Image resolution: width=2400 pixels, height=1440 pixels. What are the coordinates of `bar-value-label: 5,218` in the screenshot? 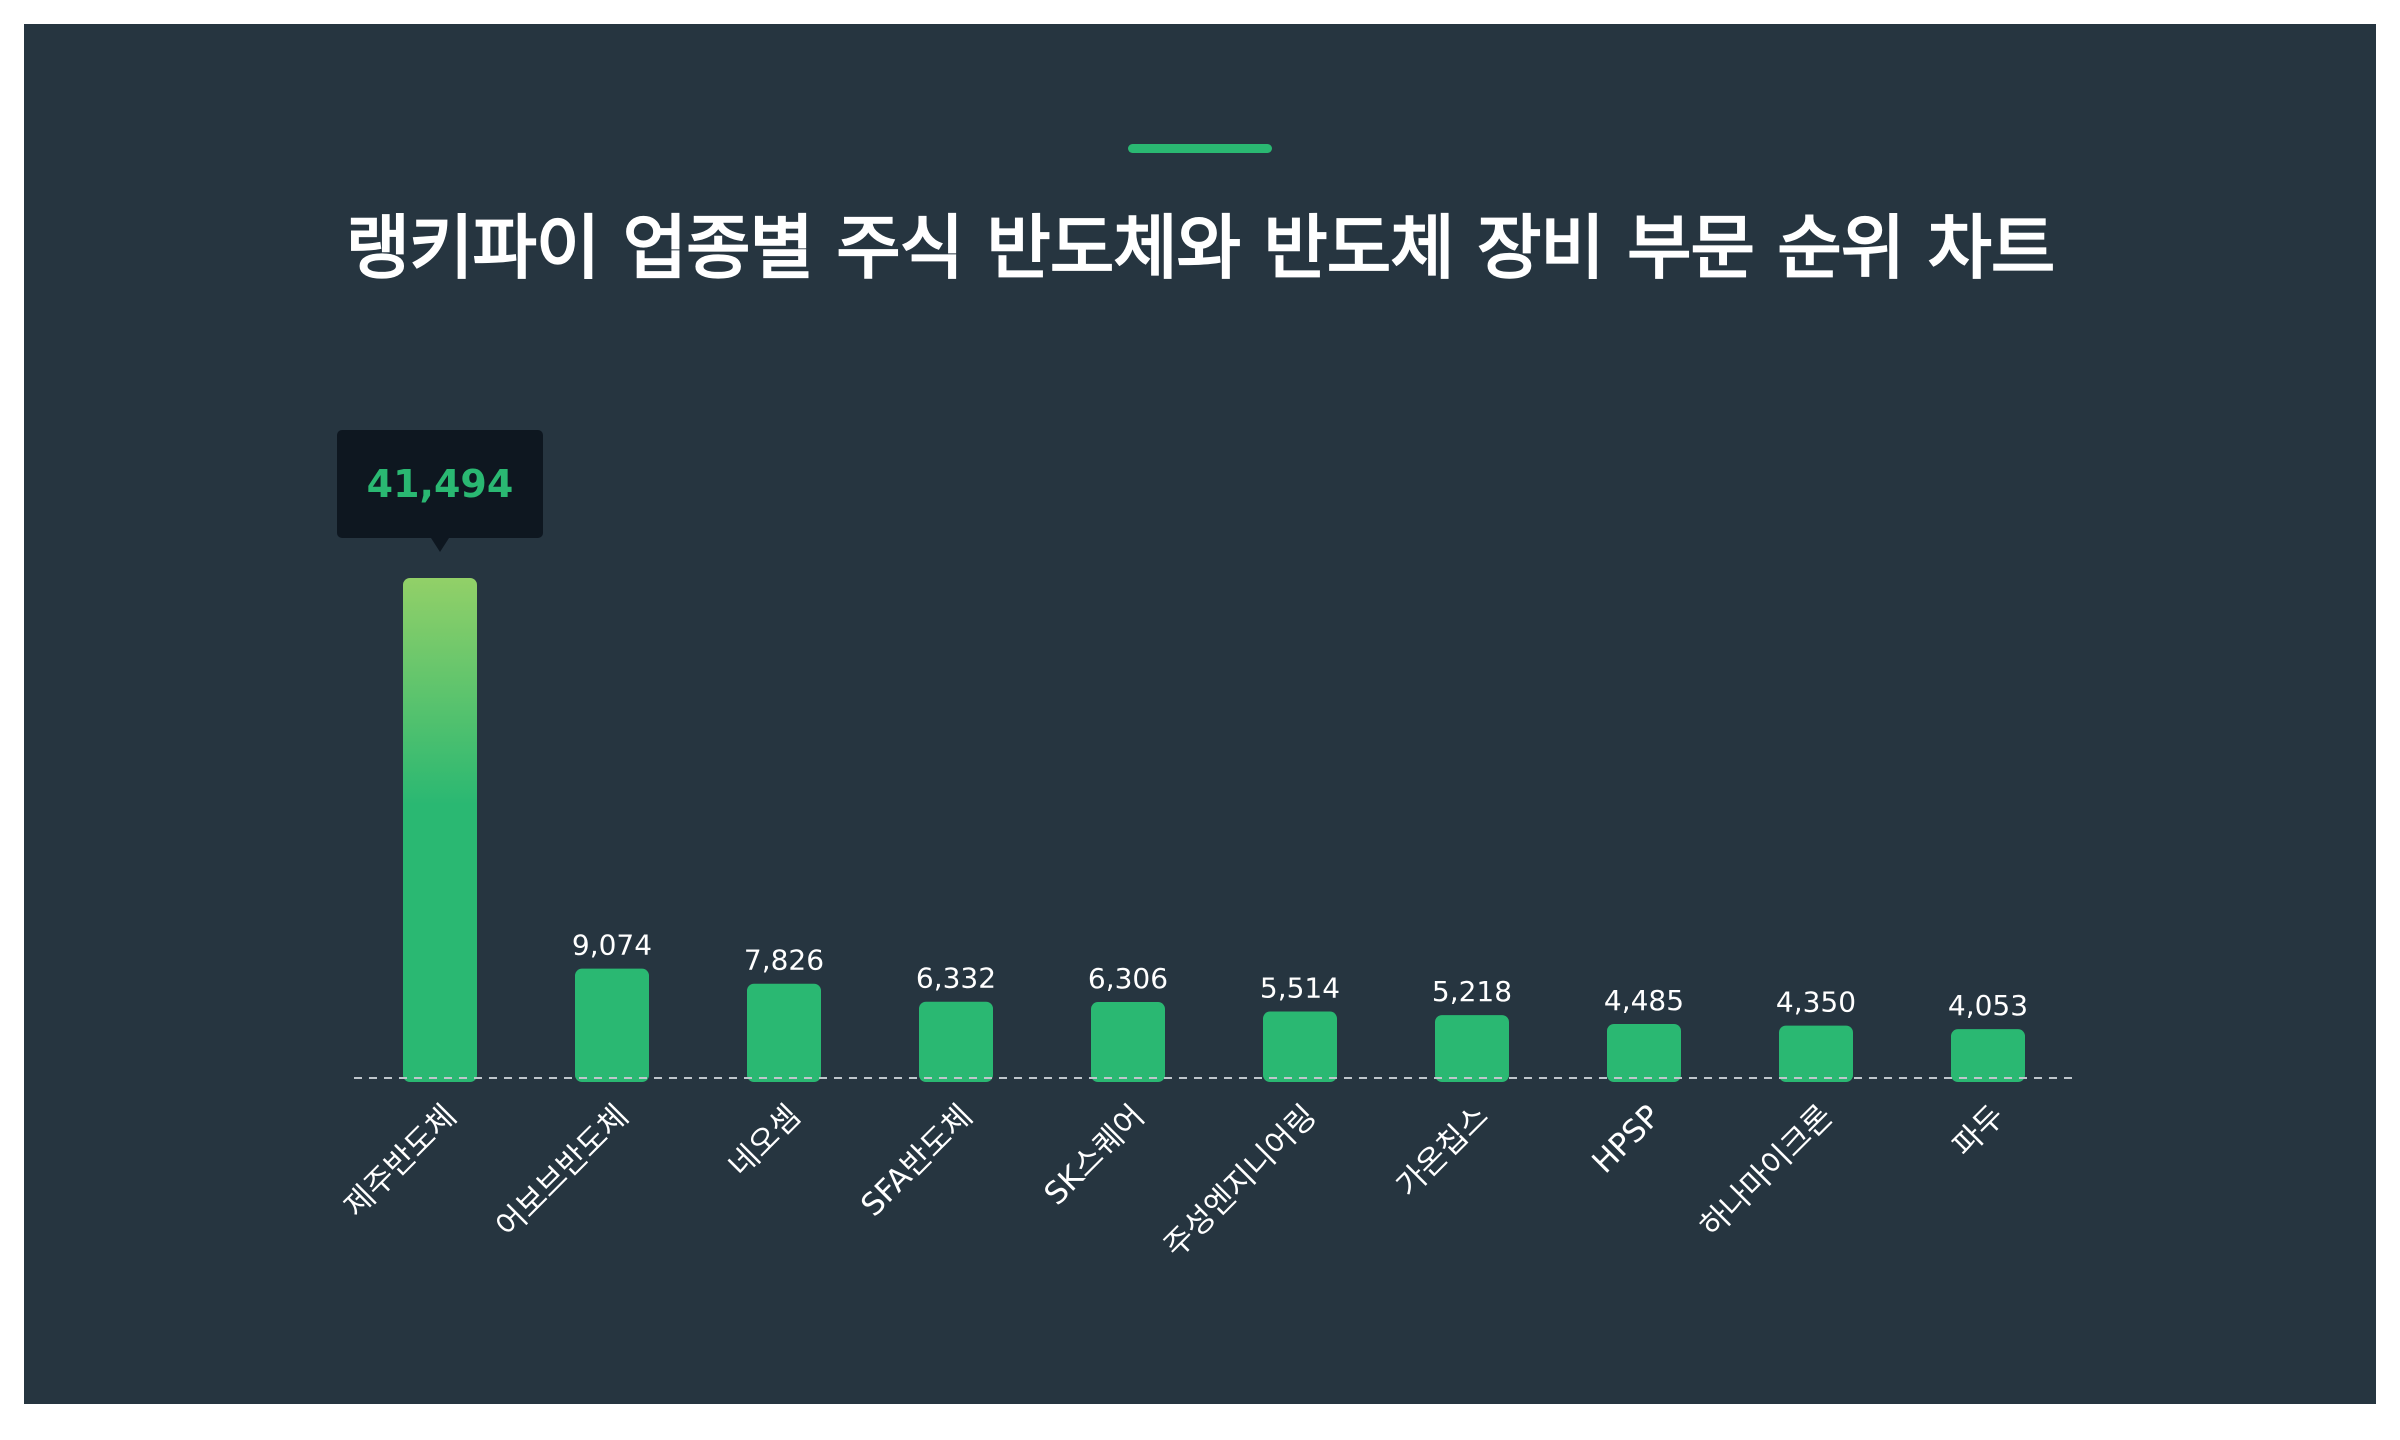 It's located at (1472, 991).